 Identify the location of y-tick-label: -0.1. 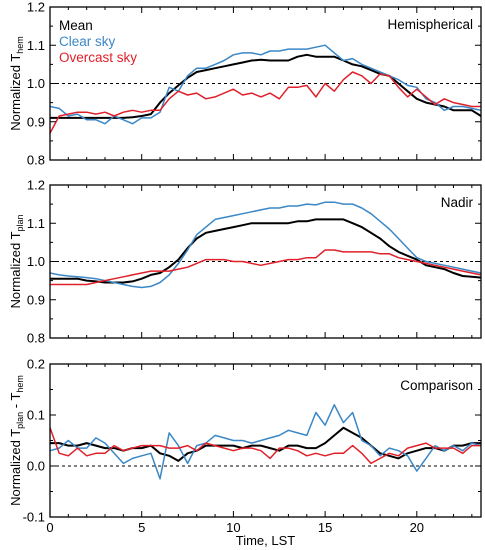
(34, 517).